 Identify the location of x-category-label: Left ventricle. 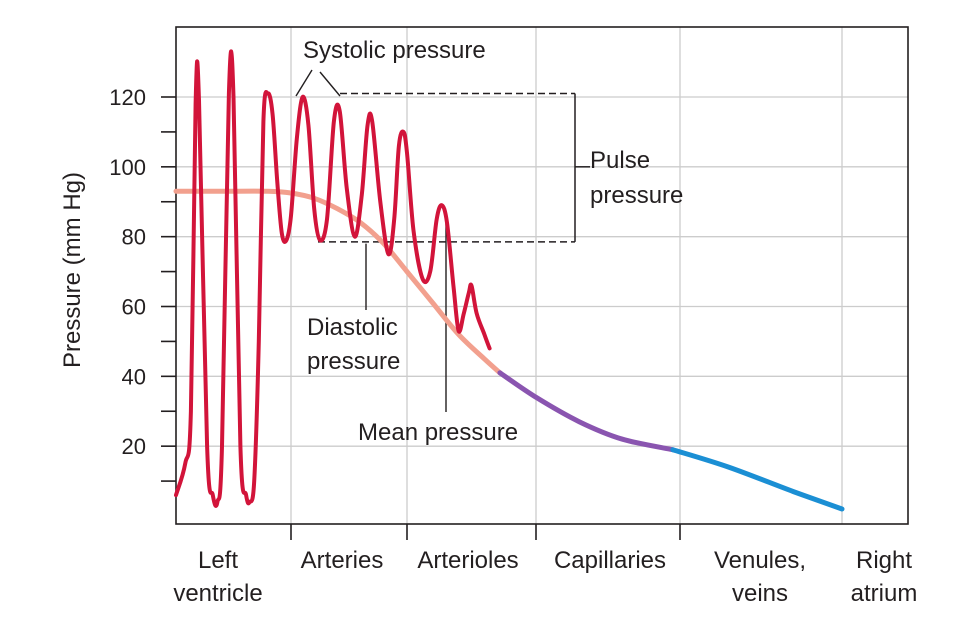
(217, 577).